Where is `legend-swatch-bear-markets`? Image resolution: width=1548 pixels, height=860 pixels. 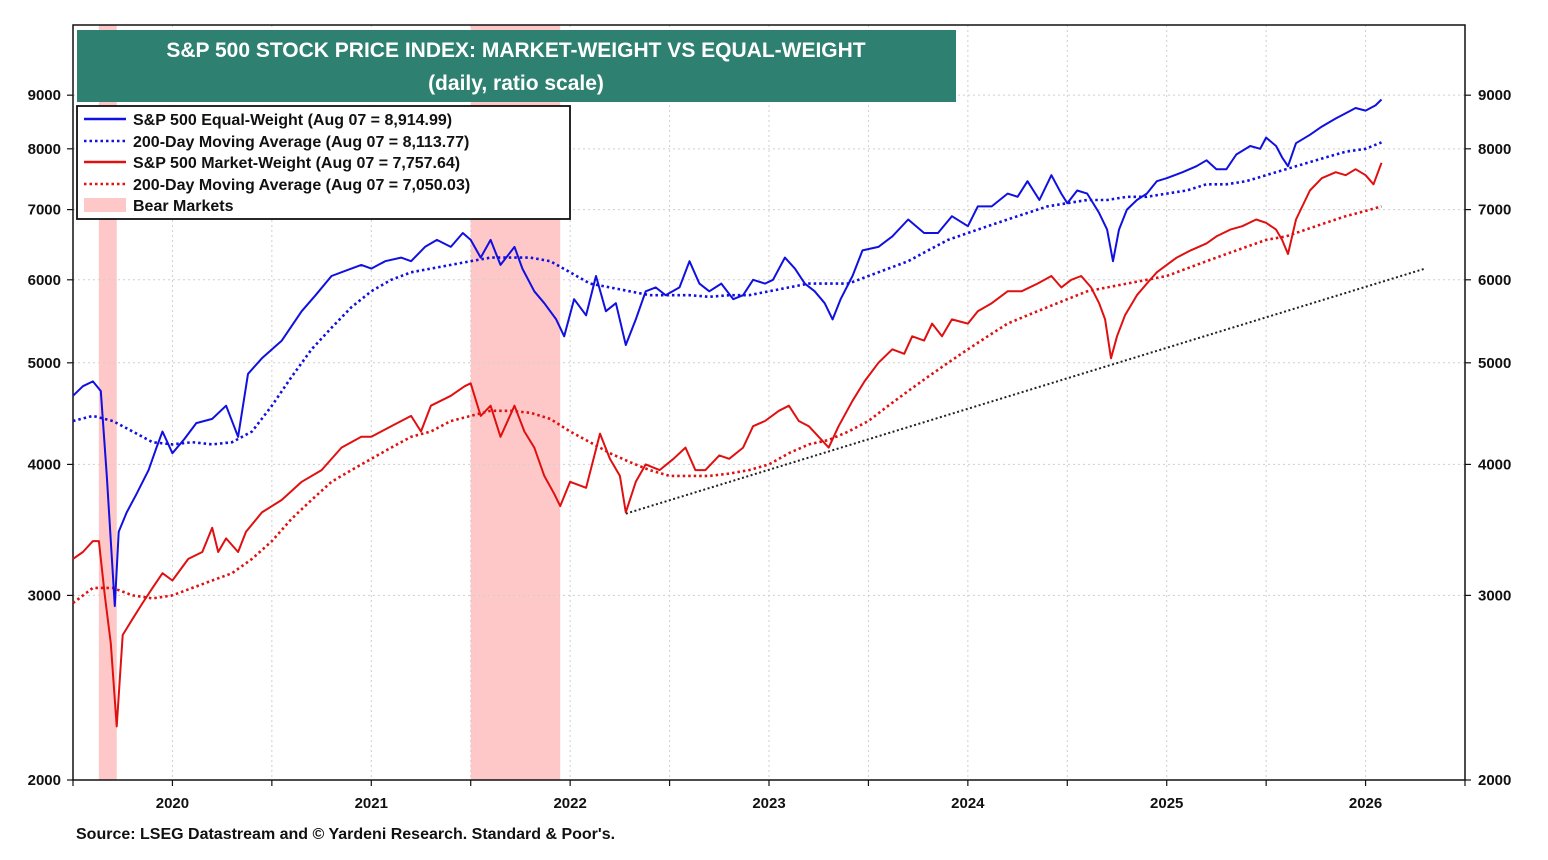 legend-swatch-bear-markets is located at coordinates (105, 205).